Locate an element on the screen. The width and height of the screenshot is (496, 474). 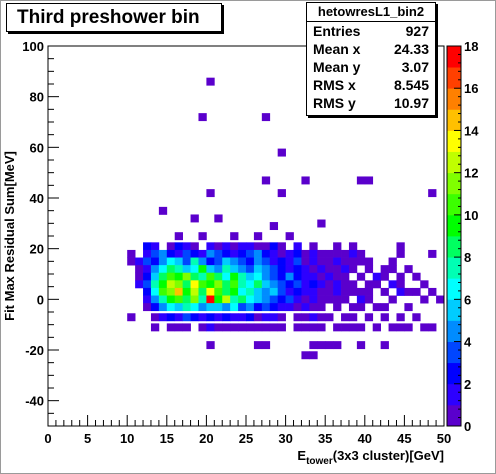
stat-label: Entries is located at coordinates (337, 31).